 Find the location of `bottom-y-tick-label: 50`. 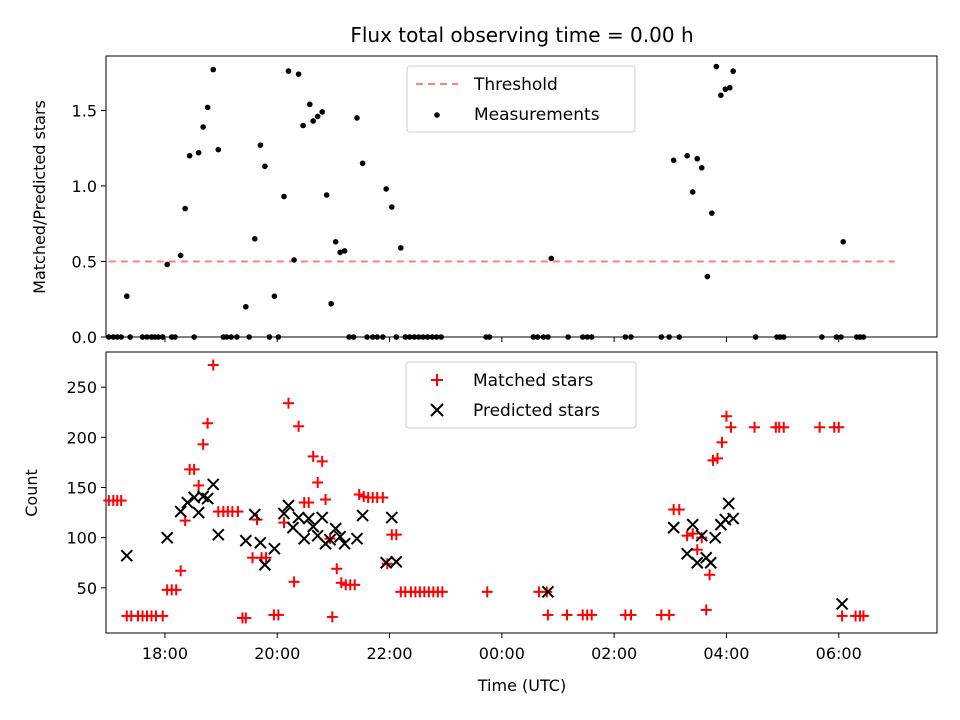

bottom-y-tick-label: 50 is located at coordinates (87, 588).